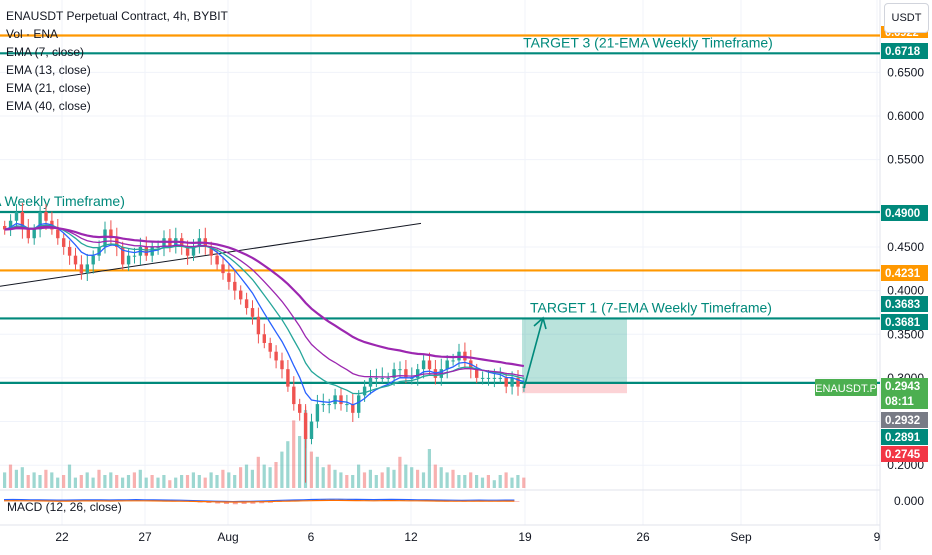  What do you see at coordinates (48, 88) in the screenshot?
I see `indicator-ema-21: EMA (21, close)` at bounding box center [48, 88].